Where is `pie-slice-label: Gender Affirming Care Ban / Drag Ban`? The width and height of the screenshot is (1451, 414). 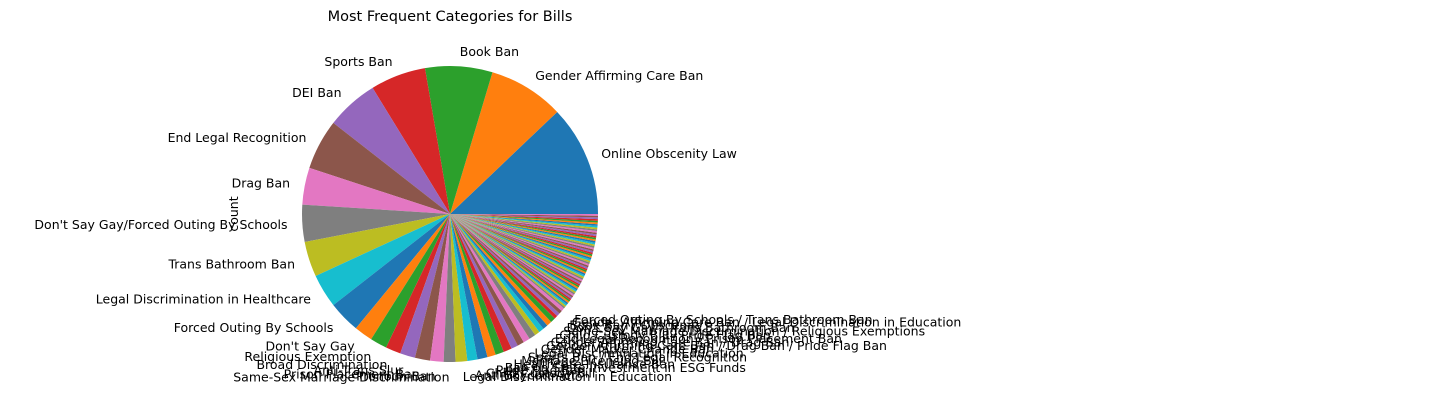
pie-slice-label: Gender Affirming Care Ban / Drag Ban is located at coordinates (670, 342).